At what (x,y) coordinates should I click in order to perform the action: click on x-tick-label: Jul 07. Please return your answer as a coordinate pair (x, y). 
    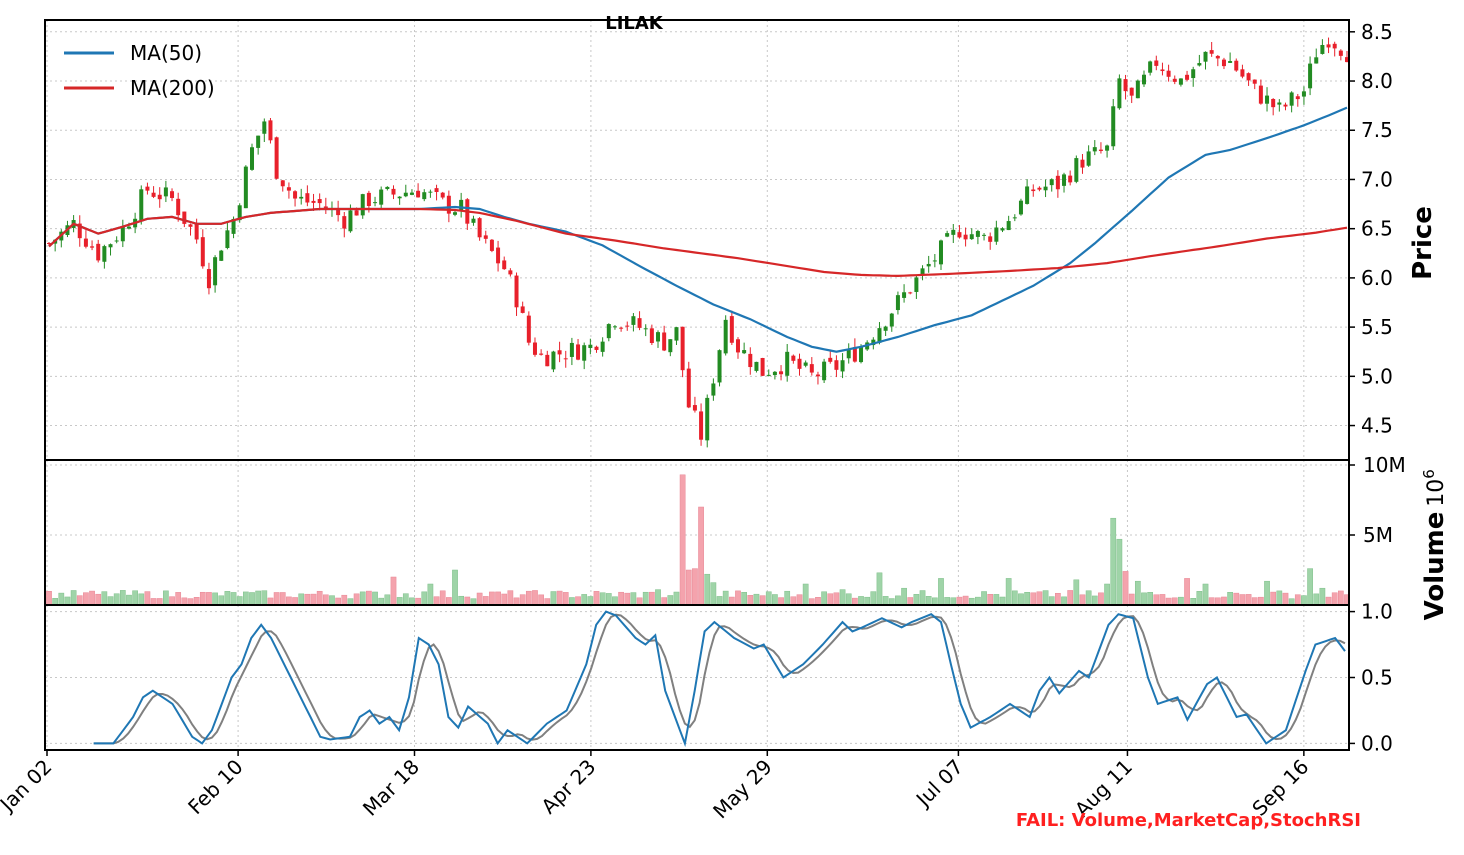
    Looking at the image, I should click on (939, 784).